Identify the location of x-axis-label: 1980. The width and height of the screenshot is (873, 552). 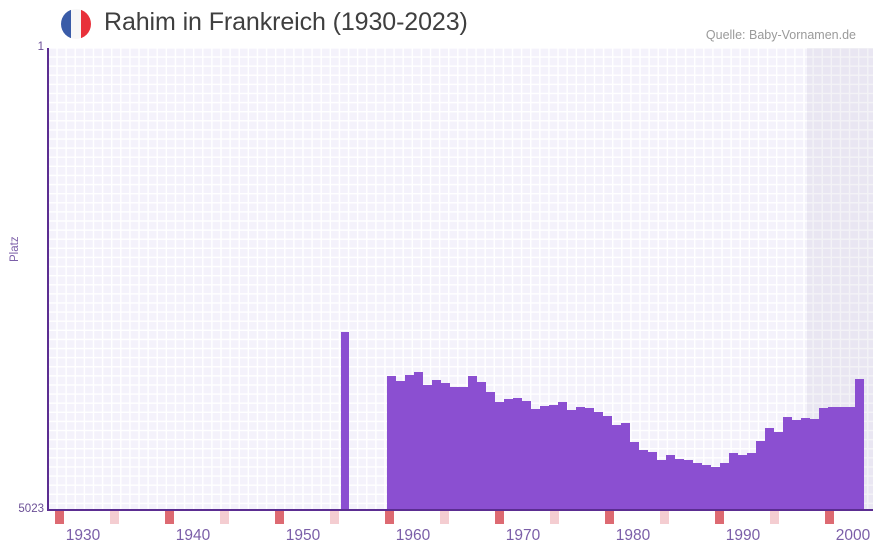
(633, 535).